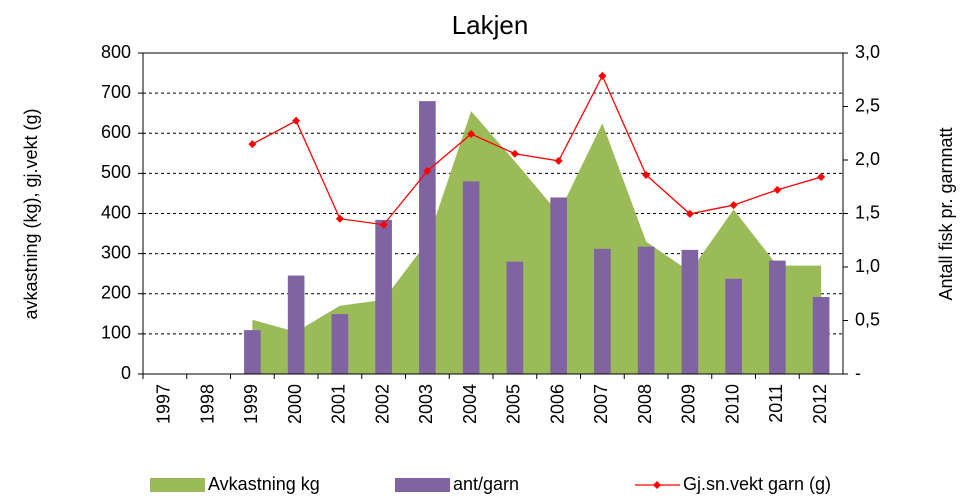 The height and width of the screenshot is (504, 960). Describe the element at coordinates (116, 212) in the screenshot. I see `y-tick-label: 400` at that location.